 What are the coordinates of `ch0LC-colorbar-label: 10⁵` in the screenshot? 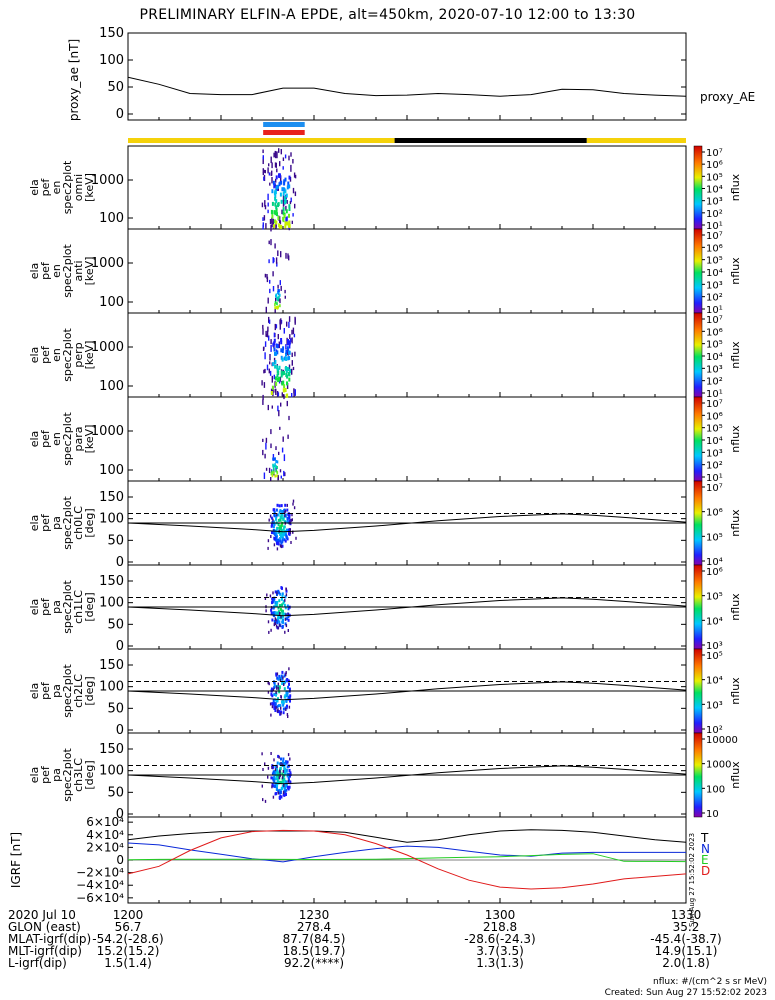 It's located at (714, 537).